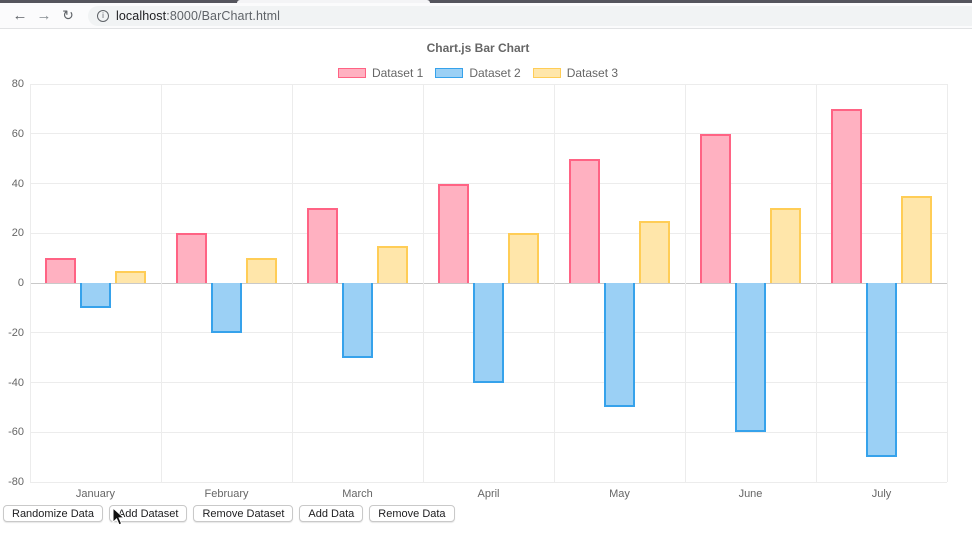 This screenshot has width=972, height=540. What do you see at coordinates (44, 15) in the screenshot?
I see `forward-icon: →` at bounding box center [44, 15].